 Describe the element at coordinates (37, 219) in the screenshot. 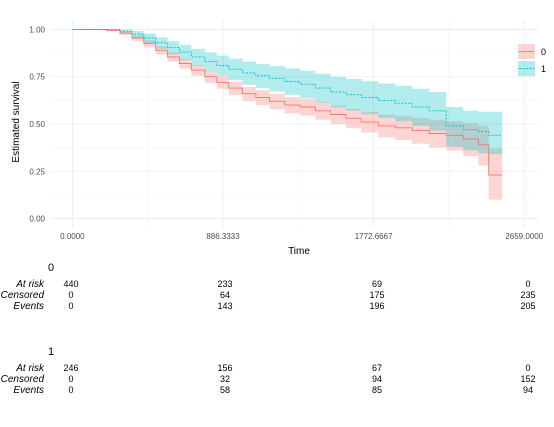

I see `y-tick-label: 0.00` at that location.